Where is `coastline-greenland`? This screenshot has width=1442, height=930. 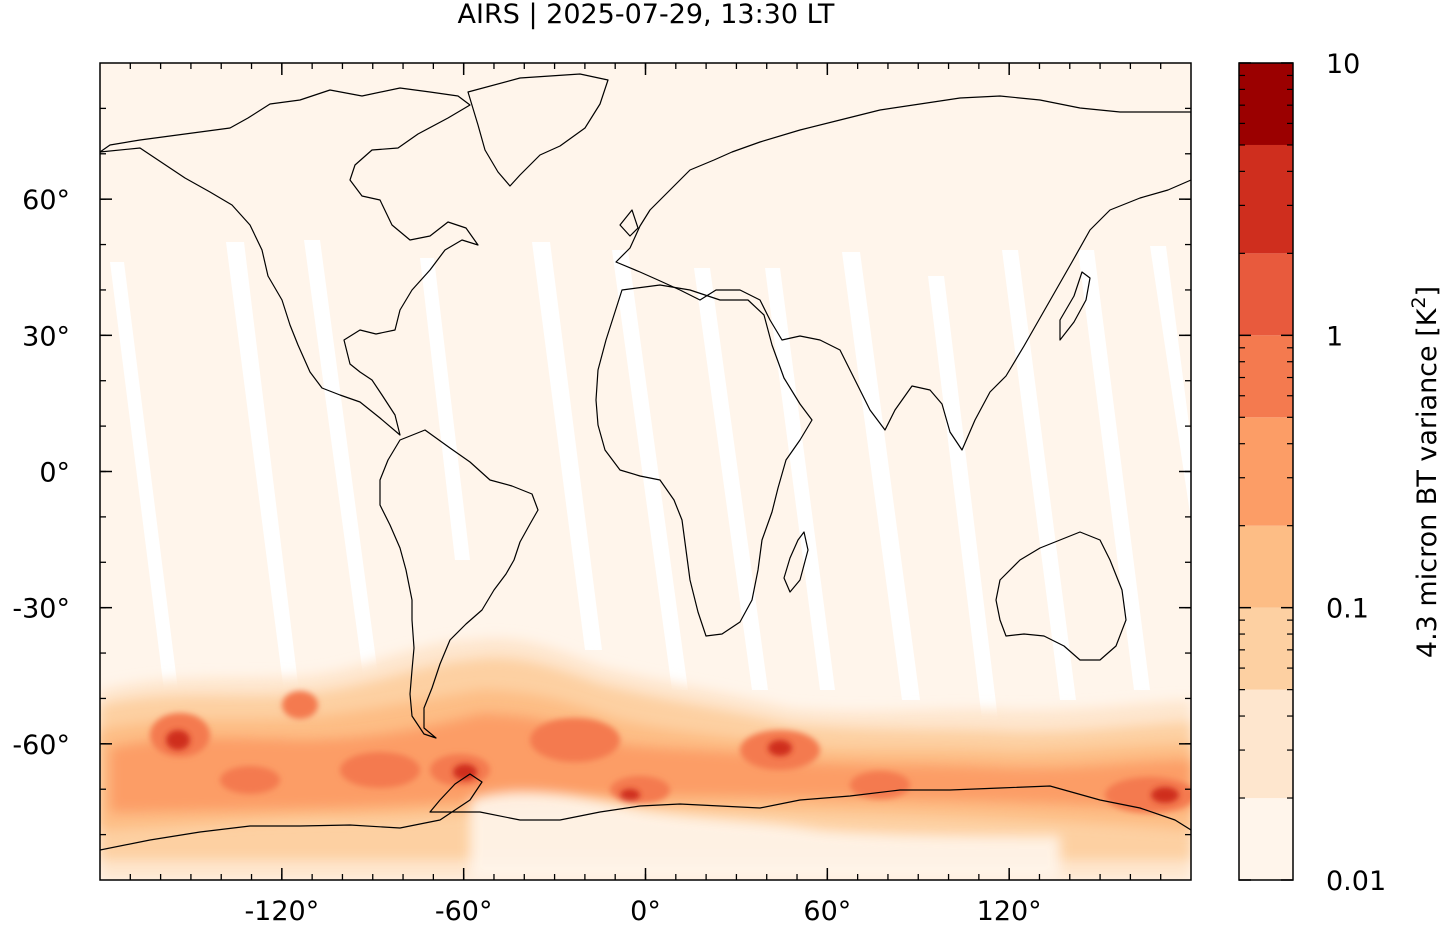
coastline-greenland is located at coordinates (538, 130).